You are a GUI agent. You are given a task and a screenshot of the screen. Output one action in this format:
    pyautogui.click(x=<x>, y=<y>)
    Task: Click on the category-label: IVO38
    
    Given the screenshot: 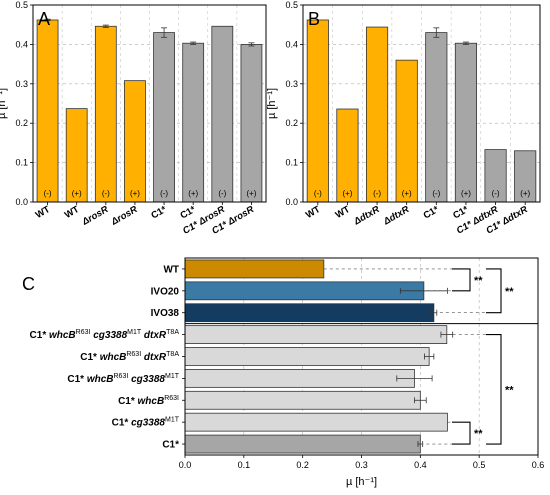 What is the action you would take?
    pyautogui.click(x=165, y=313)
    